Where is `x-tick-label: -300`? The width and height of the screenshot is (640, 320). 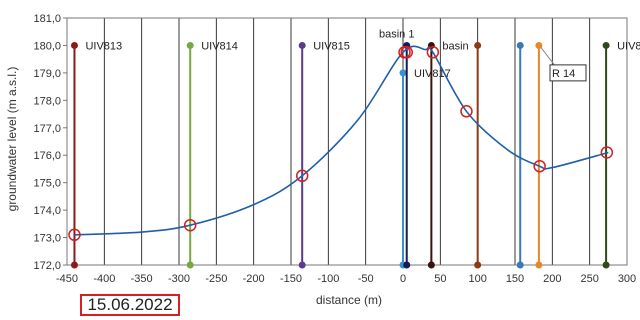
x-tick-label: -300 is located at coordinates (179, 279).